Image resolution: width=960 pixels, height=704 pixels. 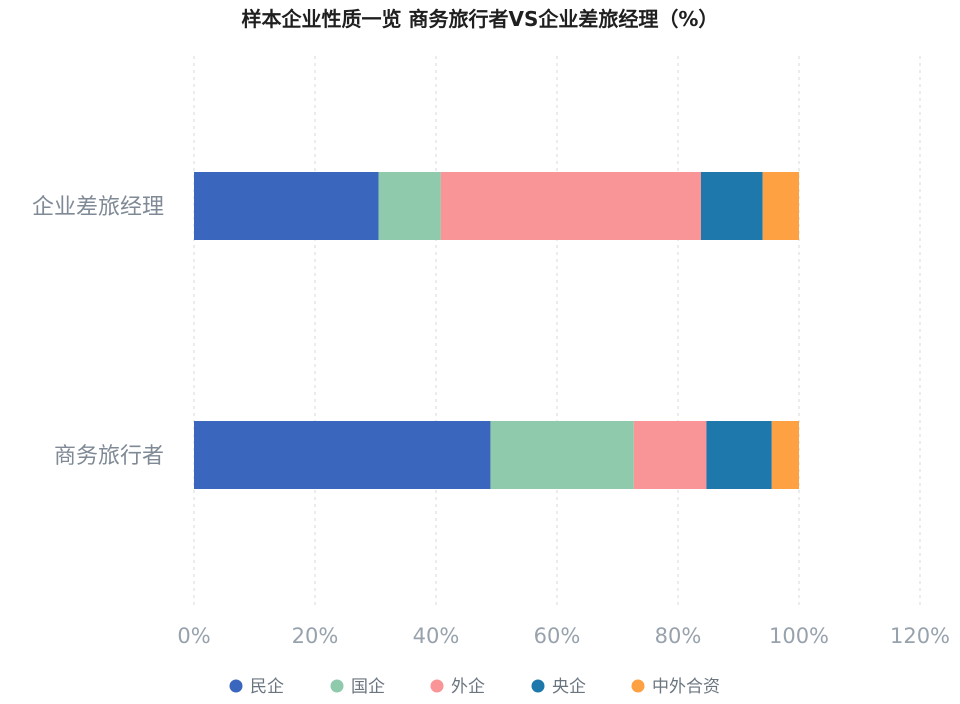 What do you see at coordinates (799, 636) in the screenshot?
I see `x-tick-label: 100%` at bounding box center [799, 636].